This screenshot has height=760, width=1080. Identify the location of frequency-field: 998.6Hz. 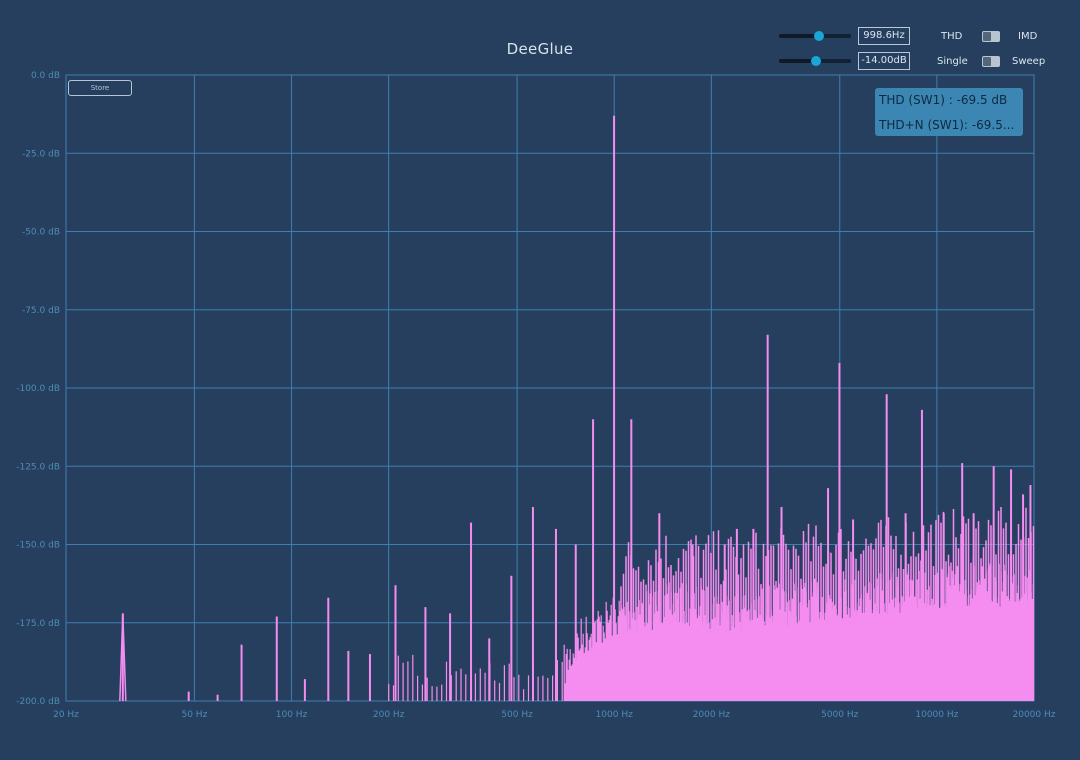
(884, 36).